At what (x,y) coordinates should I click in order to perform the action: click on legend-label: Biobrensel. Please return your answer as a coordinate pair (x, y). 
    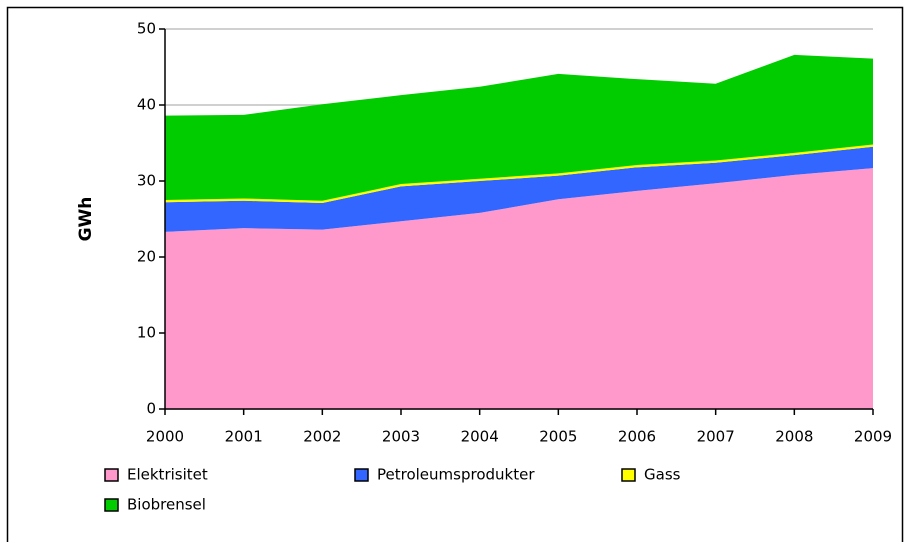
    Looking at the image, I should click on (166, 505).